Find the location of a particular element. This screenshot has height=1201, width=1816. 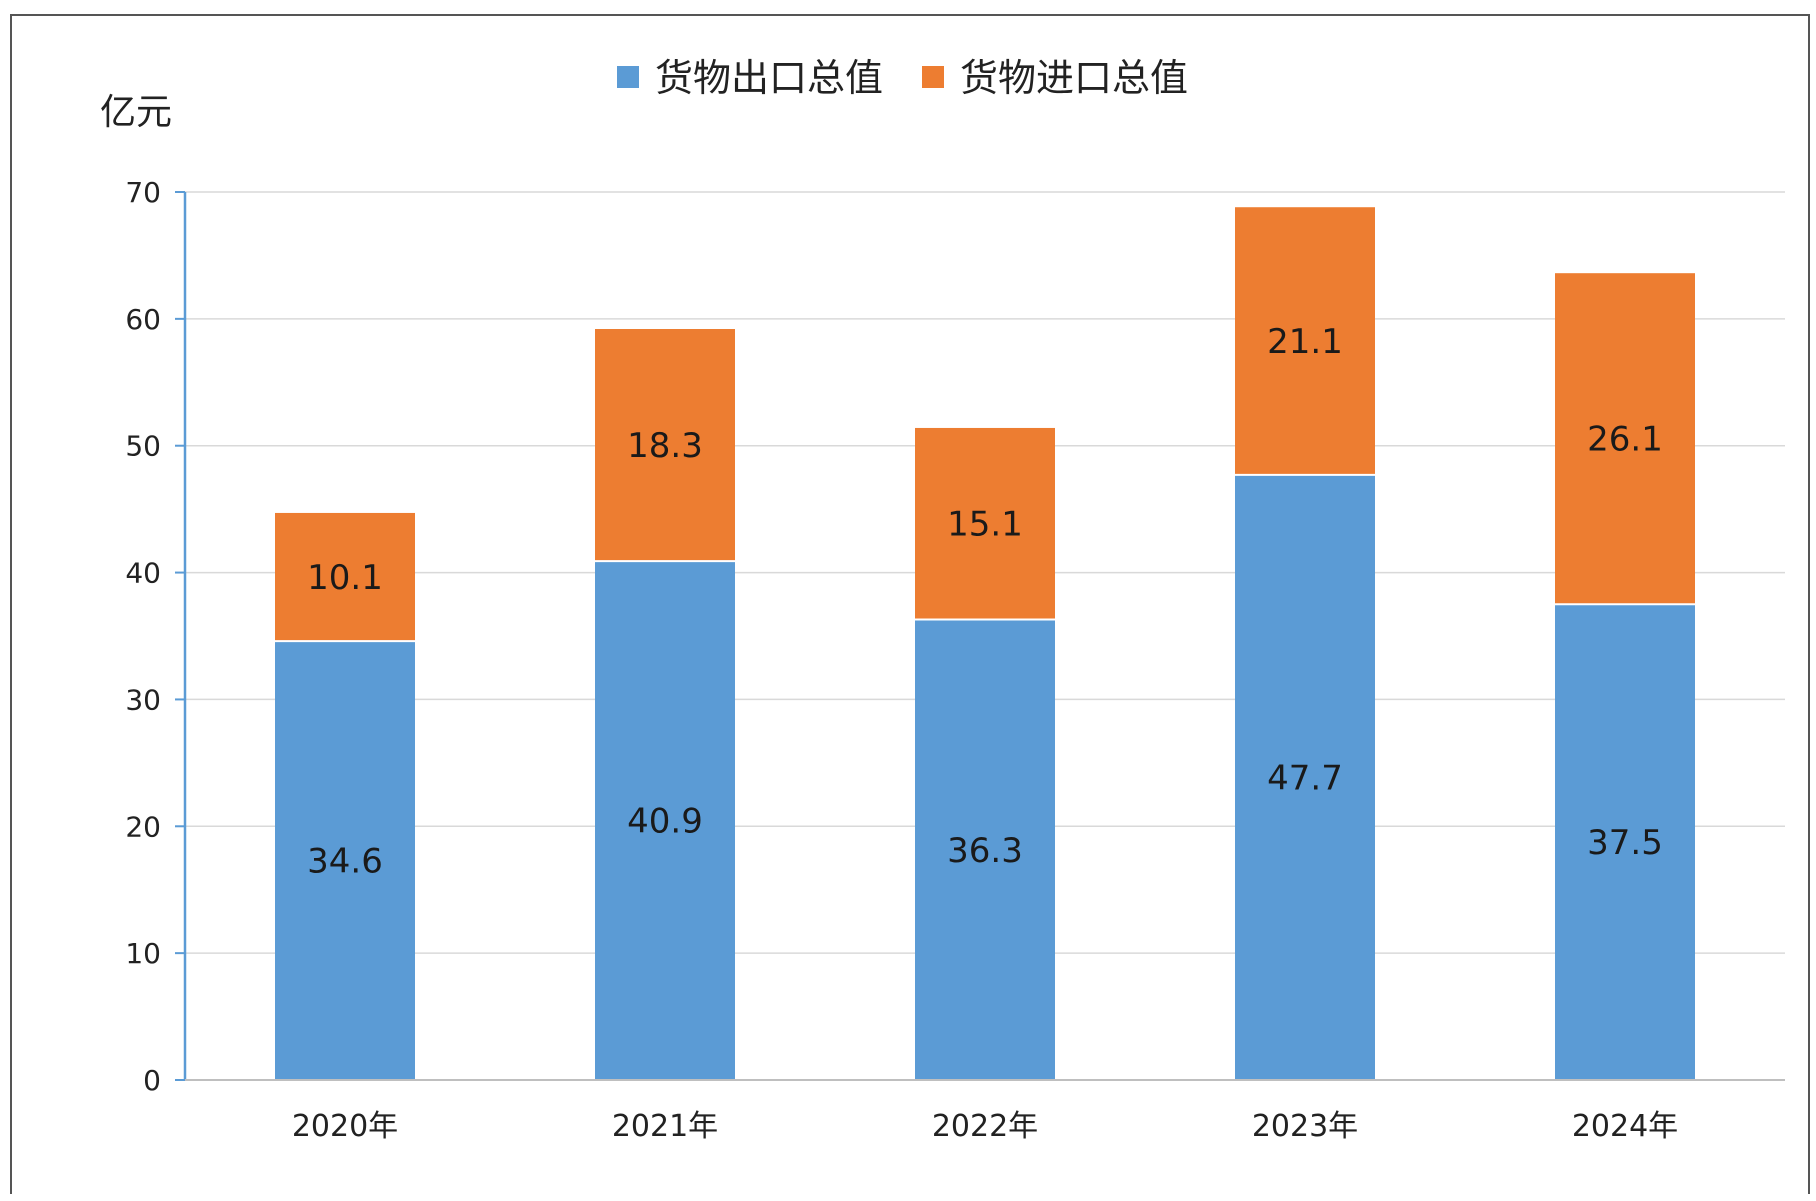

y-tick-label: 40 is located at coordinates (143, 573).